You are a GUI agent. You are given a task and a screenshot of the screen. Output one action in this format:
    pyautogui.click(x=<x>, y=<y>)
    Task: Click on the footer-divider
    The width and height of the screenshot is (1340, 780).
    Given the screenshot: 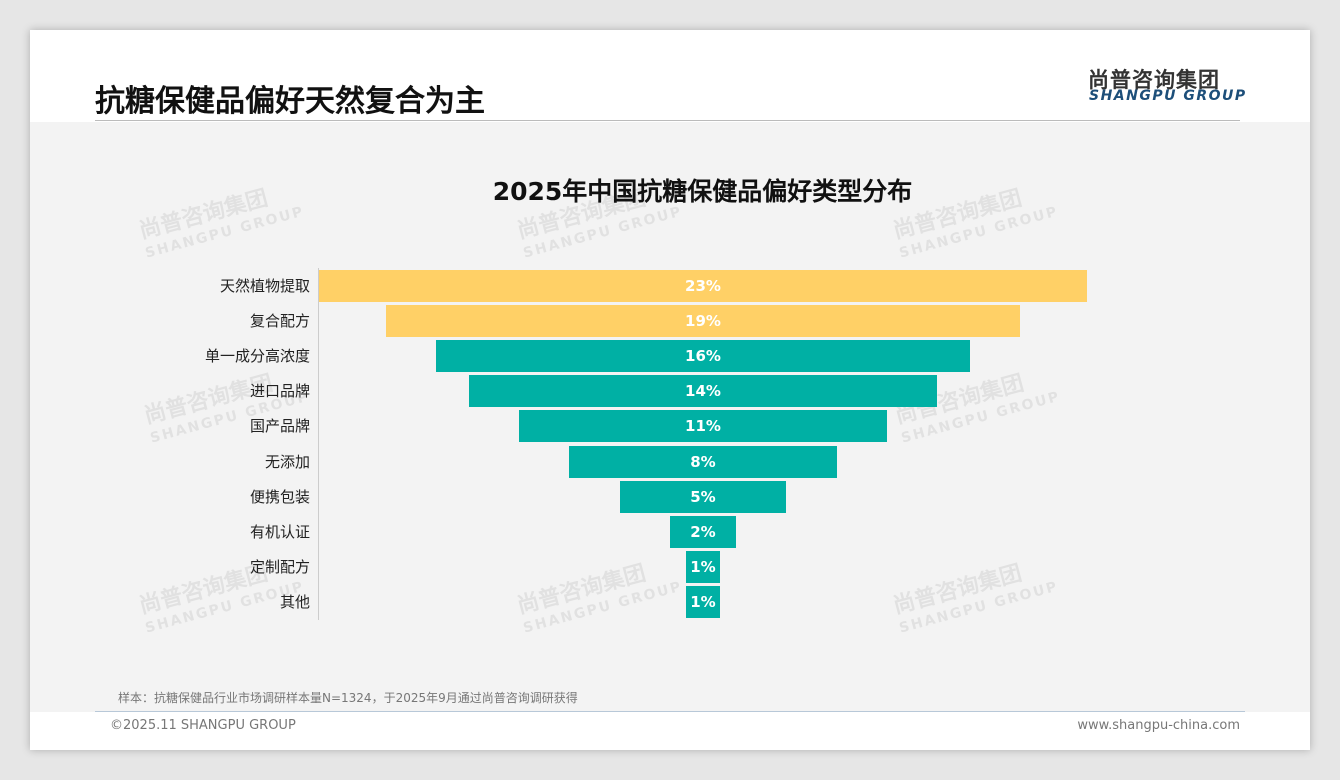 What is the action you would take?
    pyautogui.click(x=670, y=711)
    